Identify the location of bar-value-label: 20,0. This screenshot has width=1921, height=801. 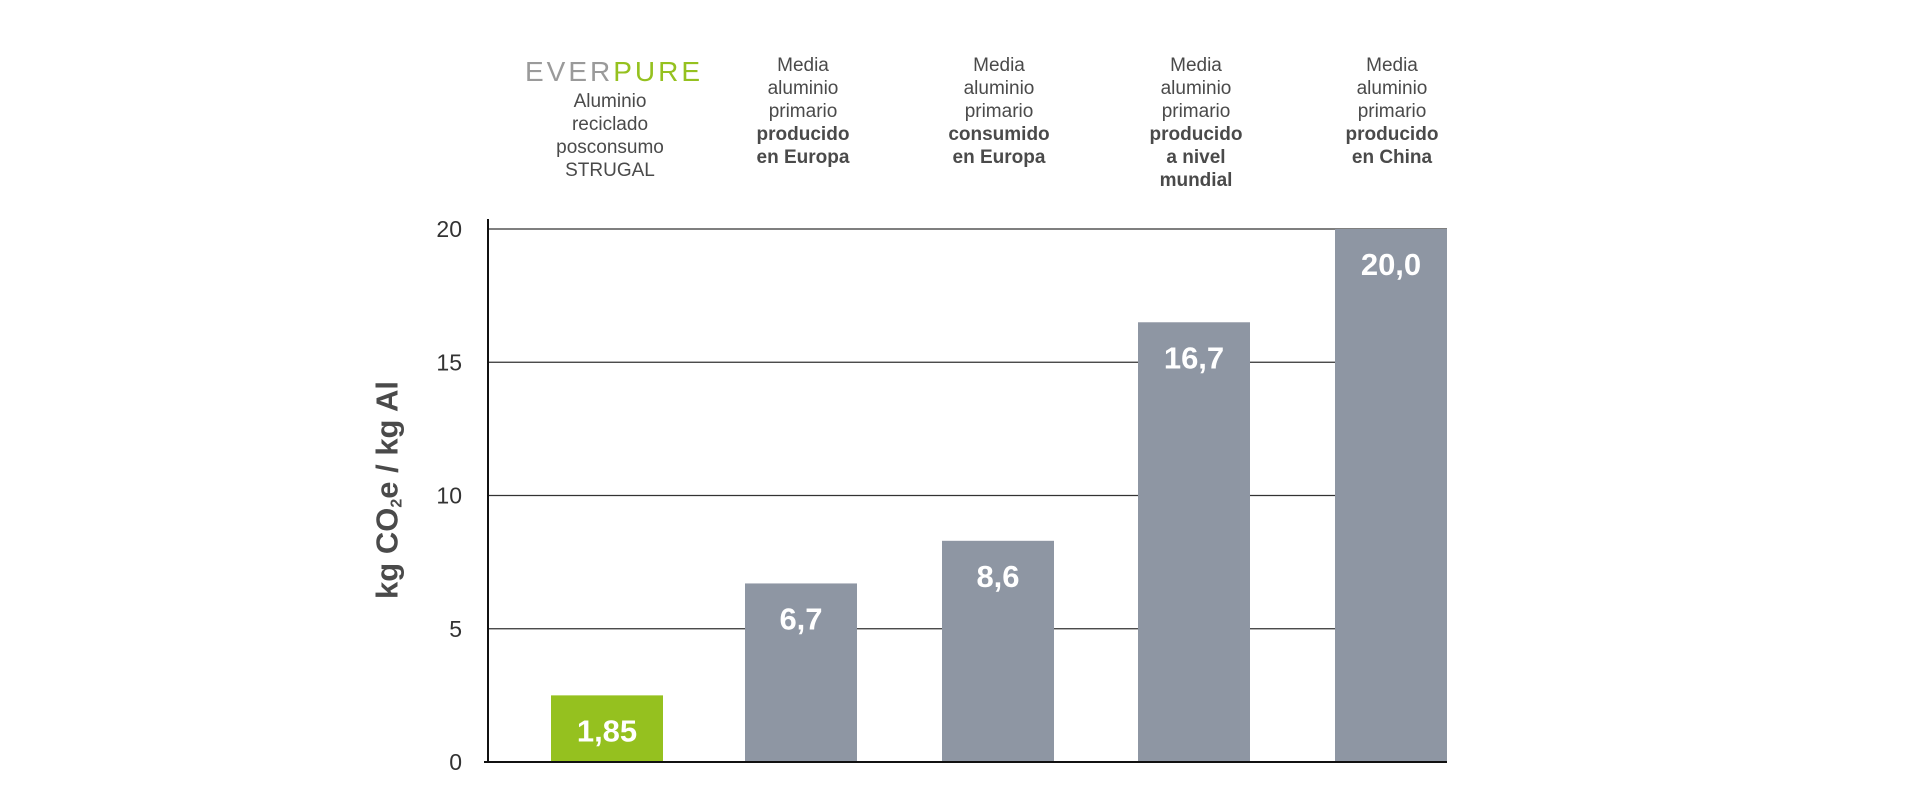
(1391, 264).